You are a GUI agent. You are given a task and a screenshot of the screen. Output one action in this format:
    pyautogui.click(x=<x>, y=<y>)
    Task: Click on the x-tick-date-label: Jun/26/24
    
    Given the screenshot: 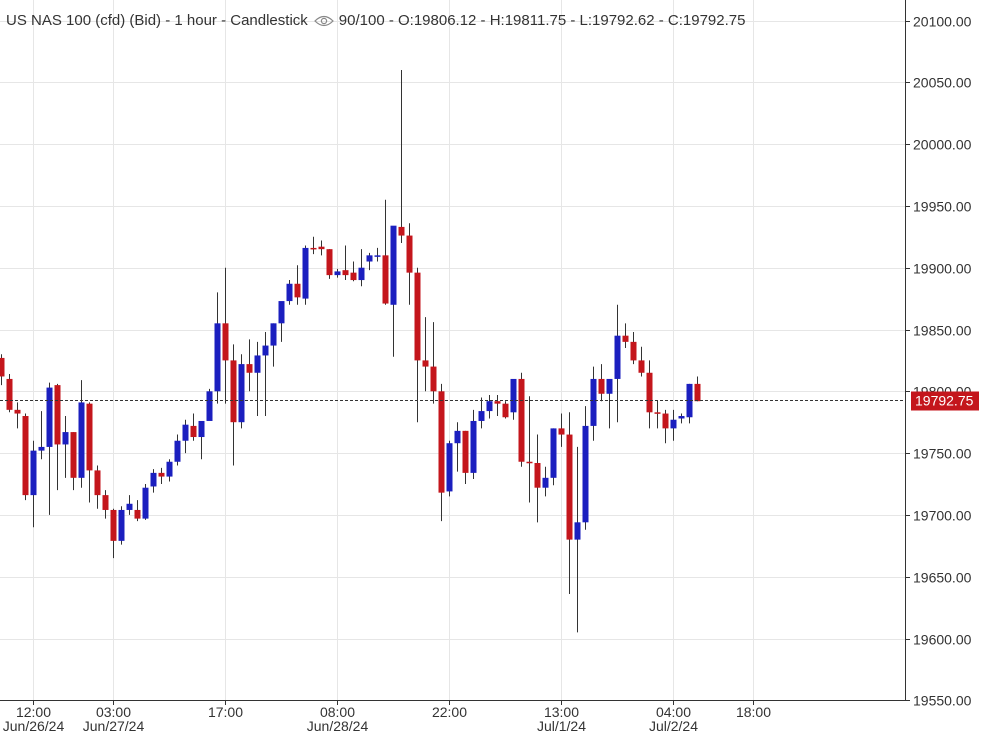 What is the action you would take?
    pyautogui.click(x=34, y=726)
    